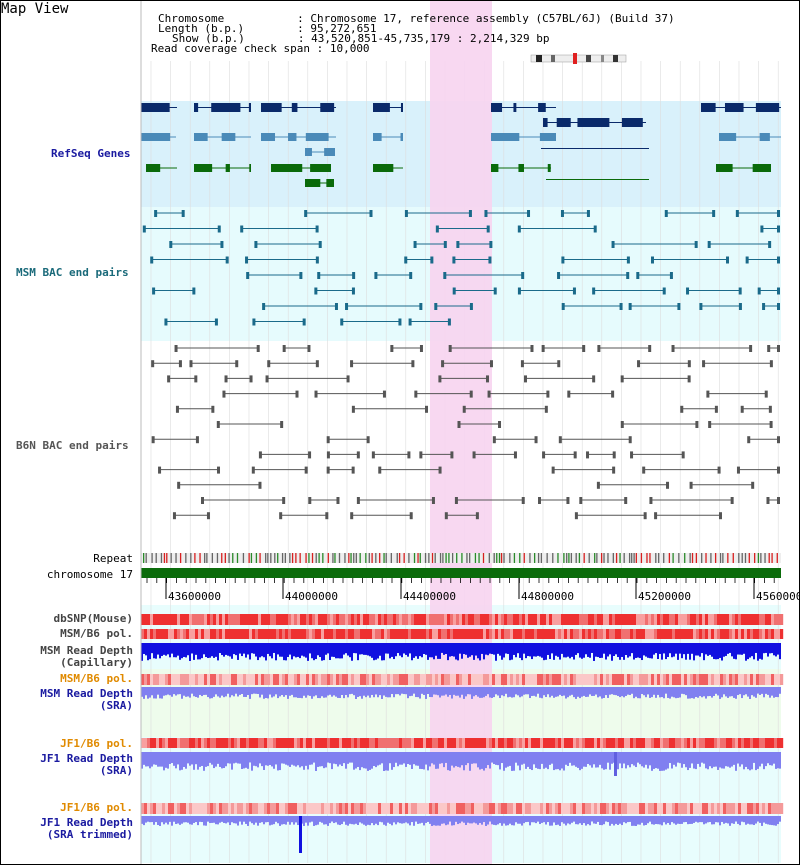 This screenshot has height=865, width=800. I want to click on track-label-jf1-b6-pol-2: JF1/B6 pol., so click(96, 807).